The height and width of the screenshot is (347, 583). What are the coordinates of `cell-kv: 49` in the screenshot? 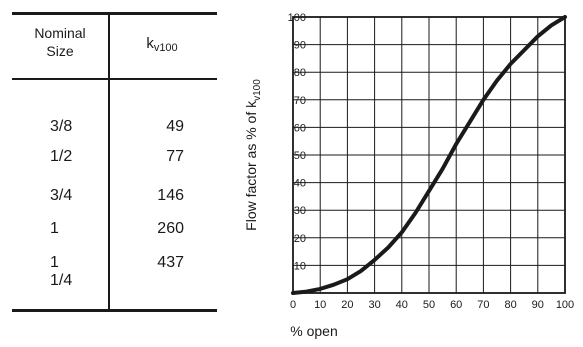 It's located at (175, 126).